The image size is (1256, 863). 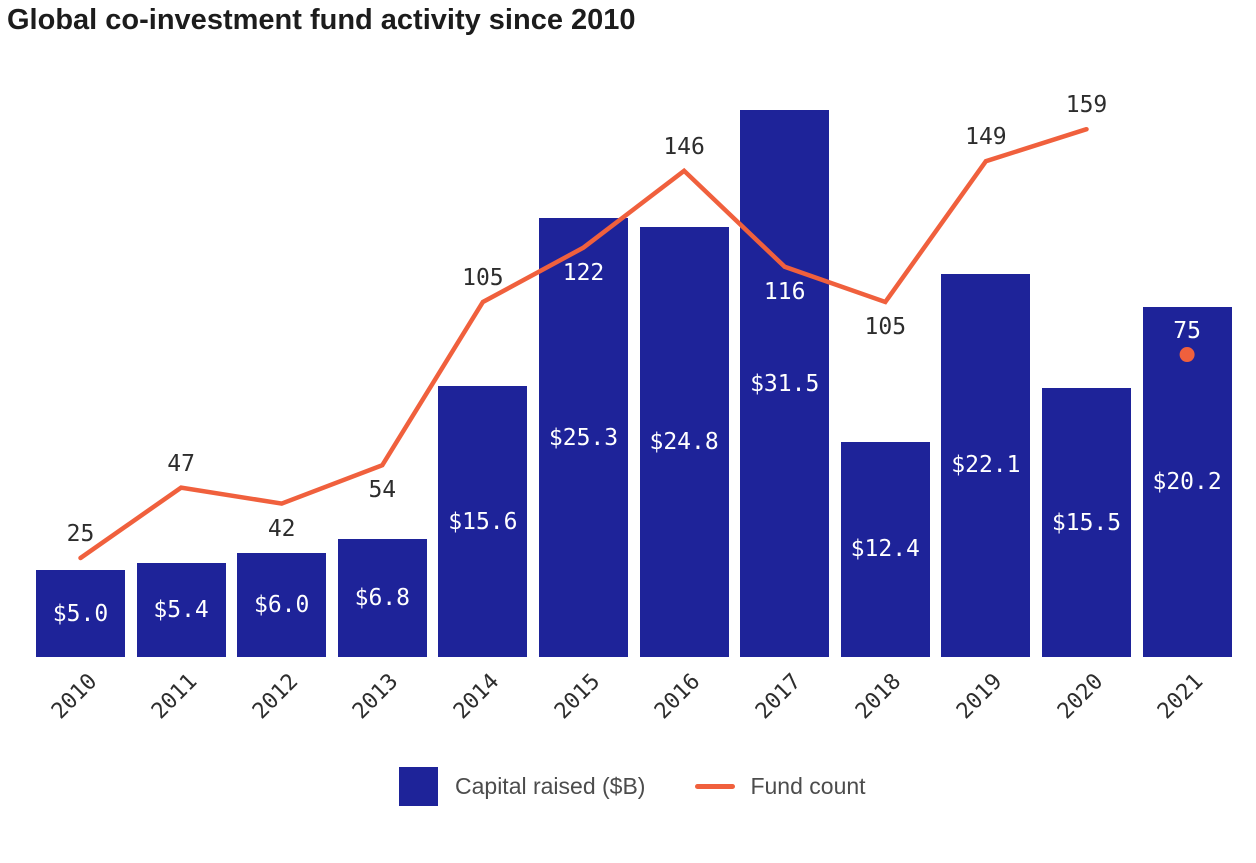 What do you see at coordinates (808, 785) in the screenshot?
I see `legend-line-label: Fund count` at bounding box center [808, 785].